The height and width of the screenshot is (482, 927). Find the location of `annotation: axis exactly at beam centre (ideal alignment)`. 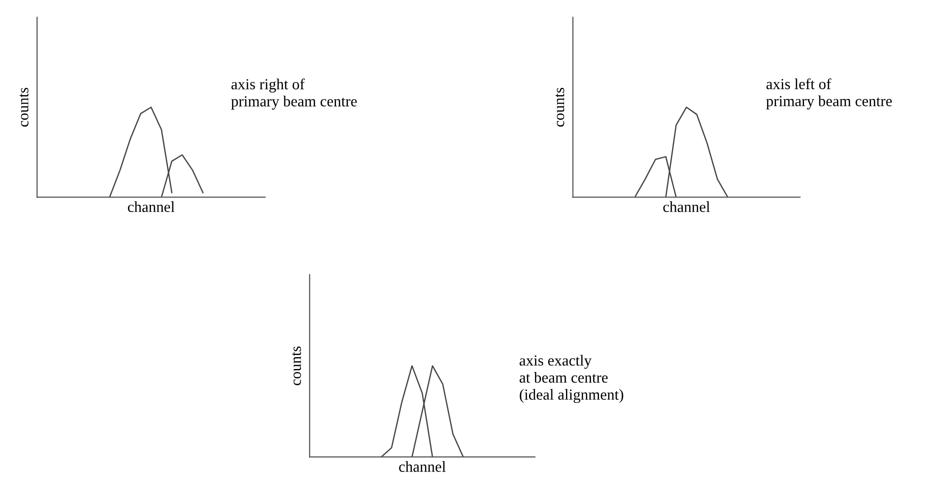

annotation: axis exactly at beam centre (ideal alignment) is located at coordinates (572, 378).